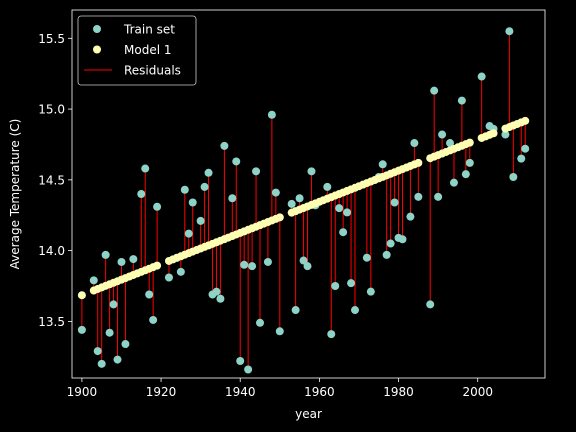  I want to click on x-tick-label: 1940, so click(240, 392).